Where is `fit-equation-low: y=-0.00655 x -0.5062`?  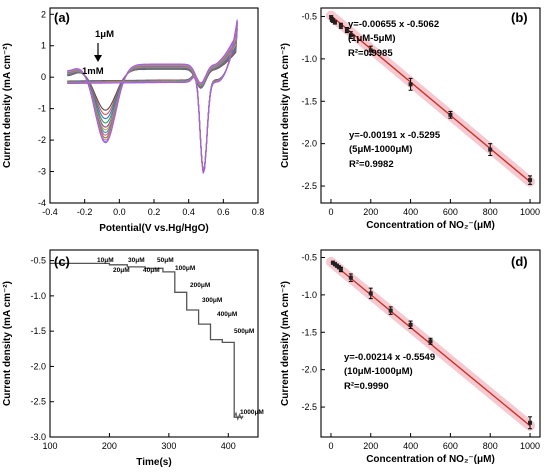
fit-equation-low: y=-0.00655 x -0.5062 is located at coordinates (393, 24).